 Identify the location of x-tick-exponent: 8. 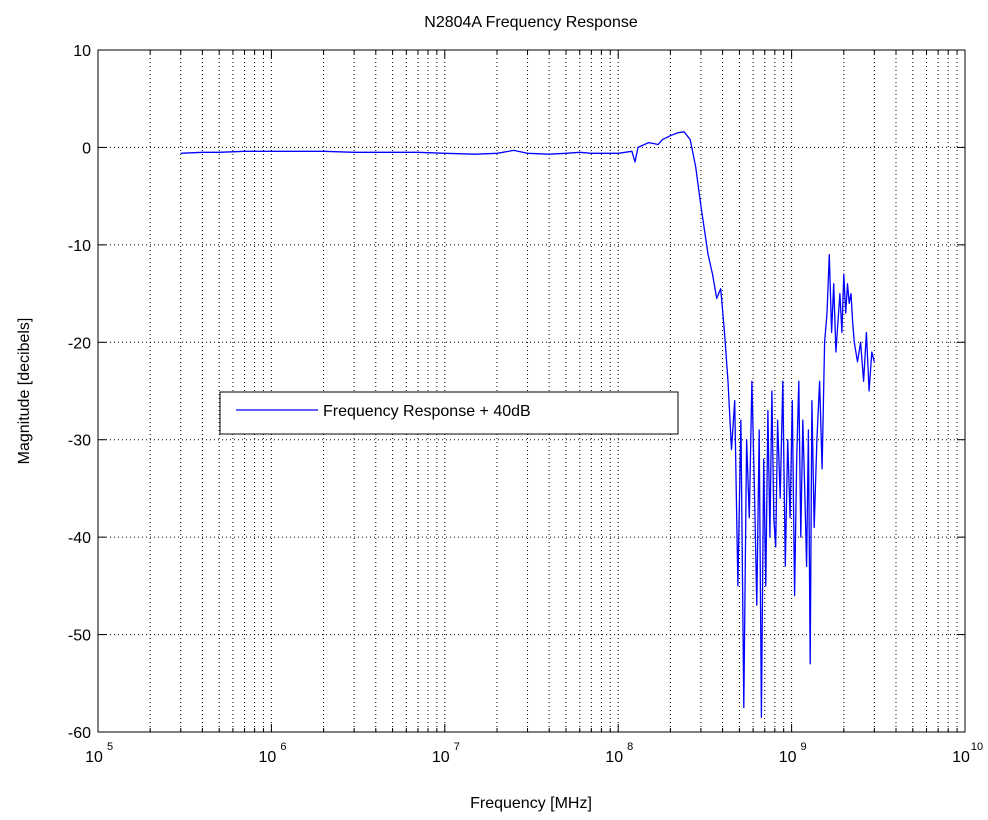
(630, 747).